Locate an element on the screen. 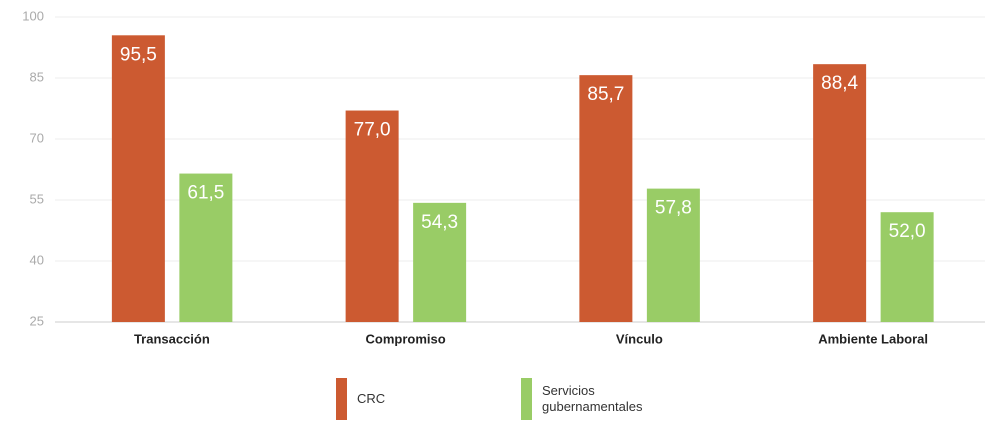 The width and height of the screenshot is (1003, 423). data-label: 54,3 is located at coordinates (439, 222).